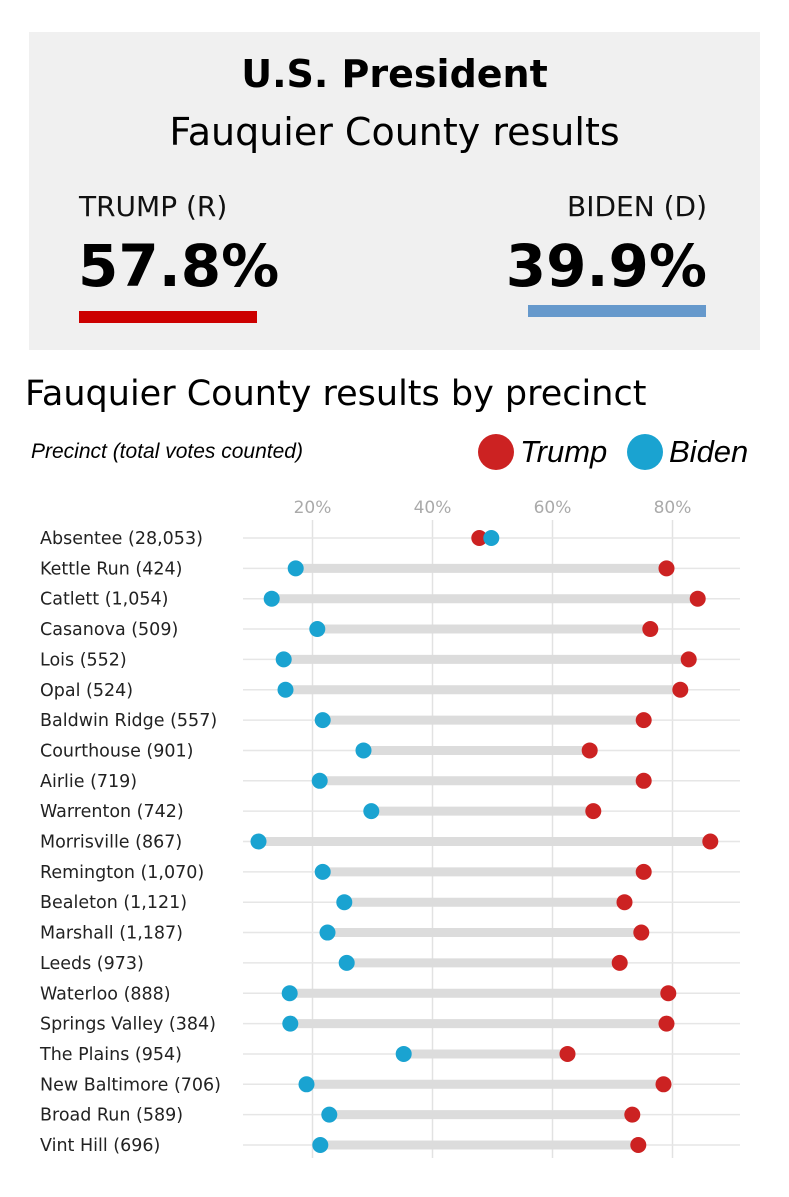 The width and height of the screenshot is (789, 1197). I want to click on precinct-label: Baldwin Ridge (557), so click(128, 721).